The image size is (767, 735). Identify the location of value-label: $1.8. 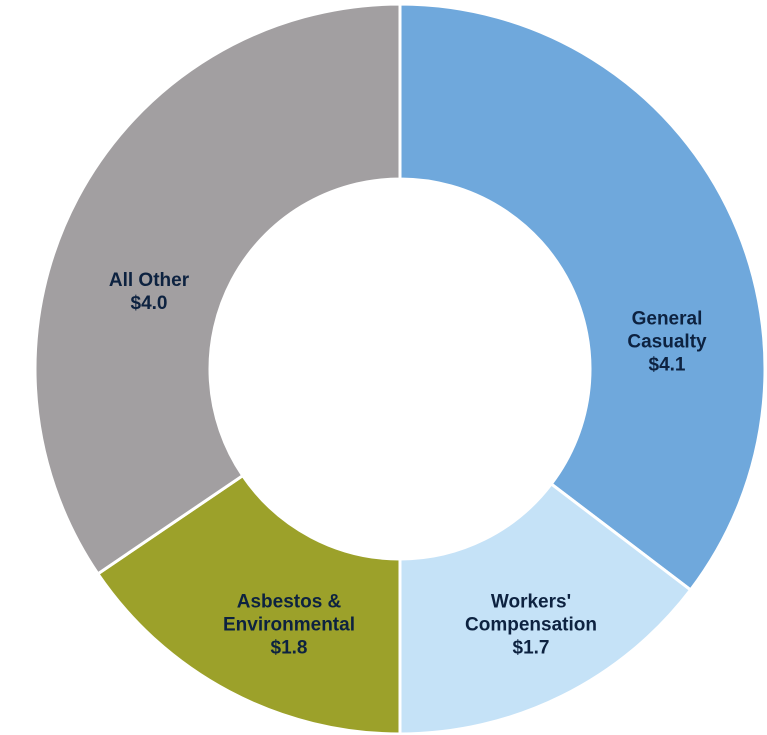
(289, 648).